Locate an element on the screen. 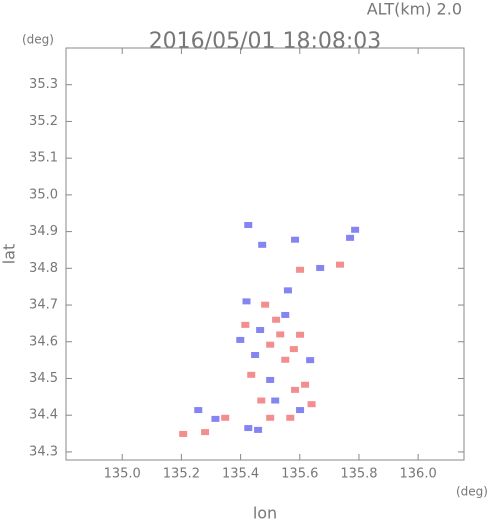 This screenshot has height=521, width=491. y-unit: (deg) is located at coordinates (38, 40).